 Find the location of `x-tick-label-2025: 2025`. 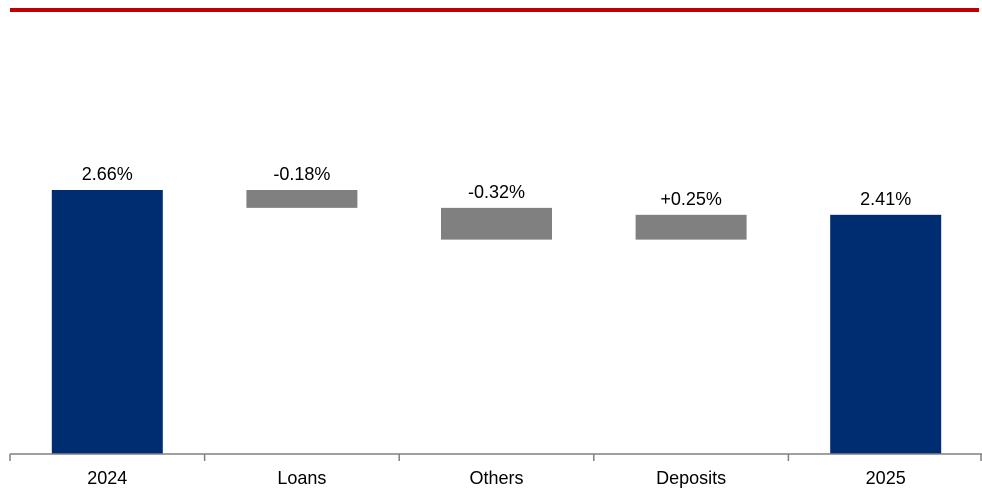

x-tick-label-2025: 2025 is located at coordinates (886, 478).